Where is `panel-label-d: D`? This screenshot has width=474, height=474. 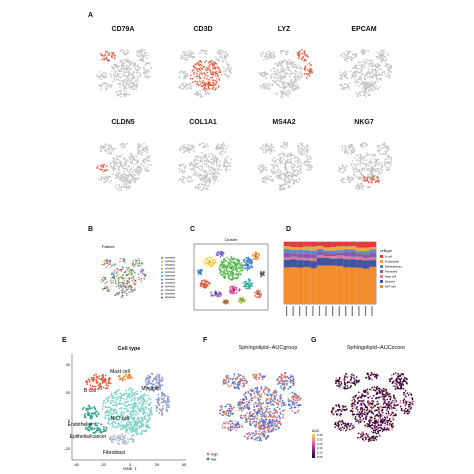 panel-label-d: D is located at coordinates (289, 229).